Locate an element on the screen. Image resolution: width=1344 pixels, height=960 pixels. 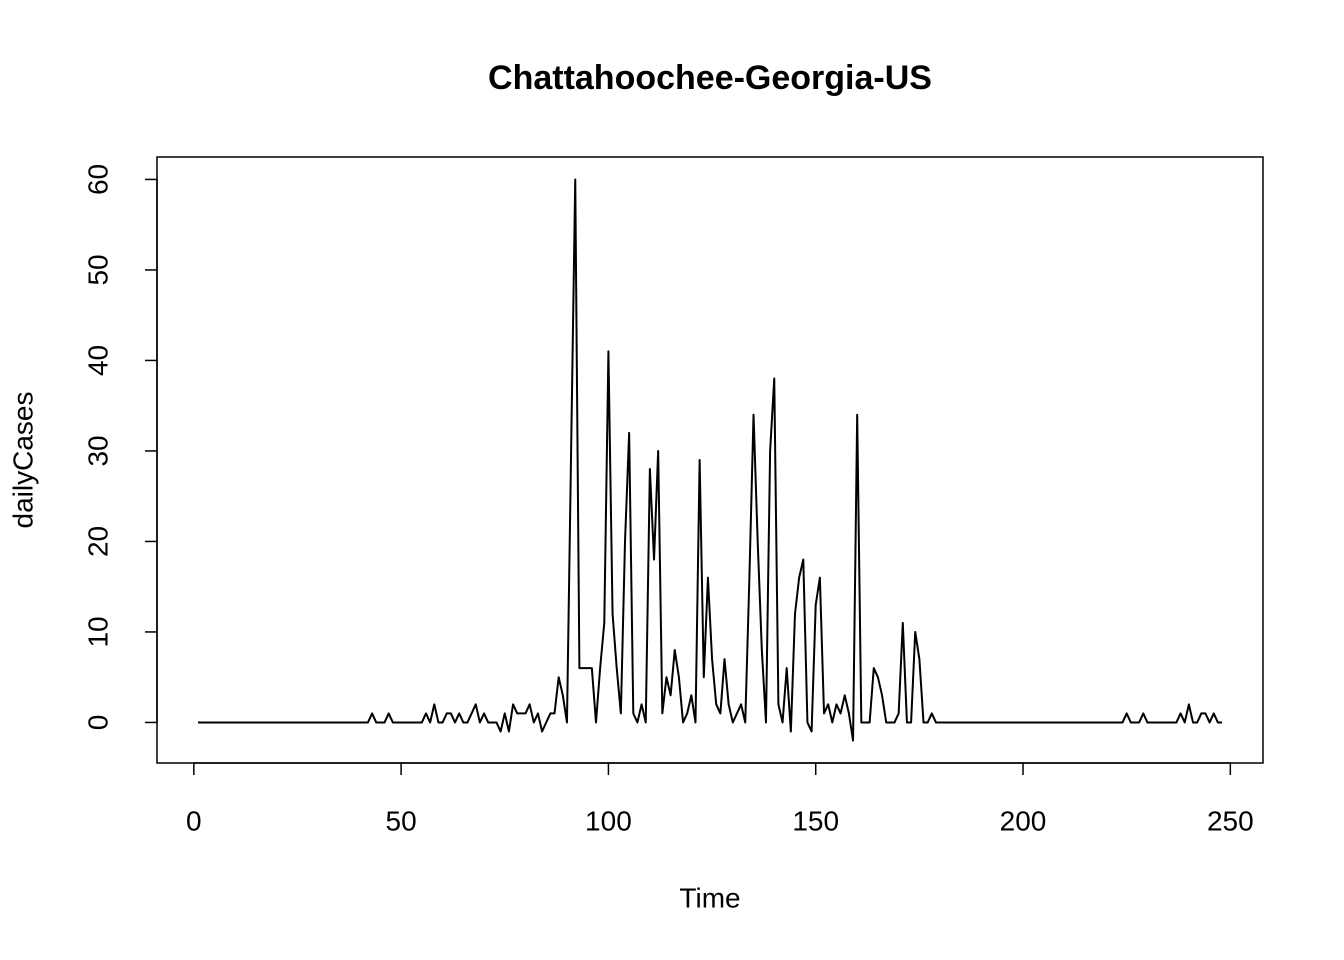
x-tick-label: 50 is located at coordinates (401, 820).